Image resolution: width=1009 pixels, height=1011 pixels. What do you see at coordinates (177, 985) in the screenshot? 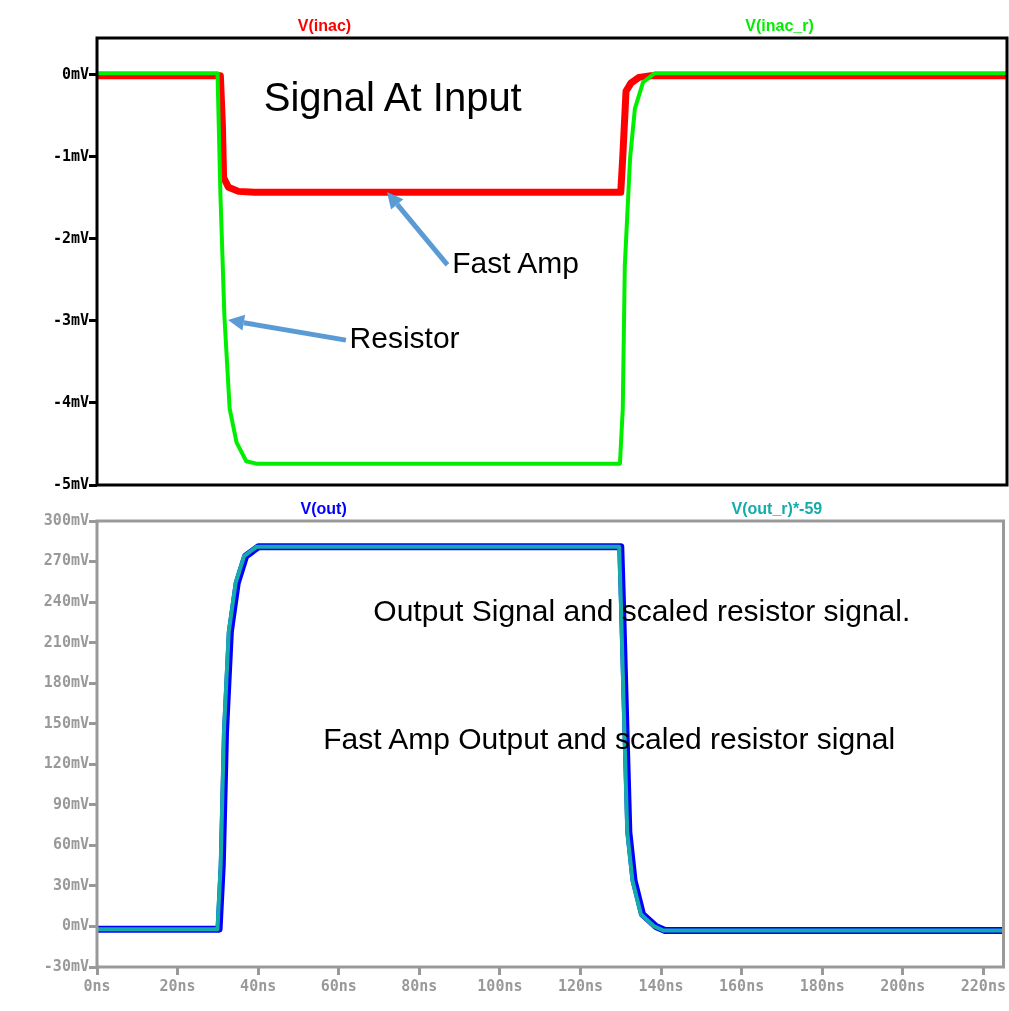
I see `x-tick-label: 20ns` at bounding box center [177, 985].